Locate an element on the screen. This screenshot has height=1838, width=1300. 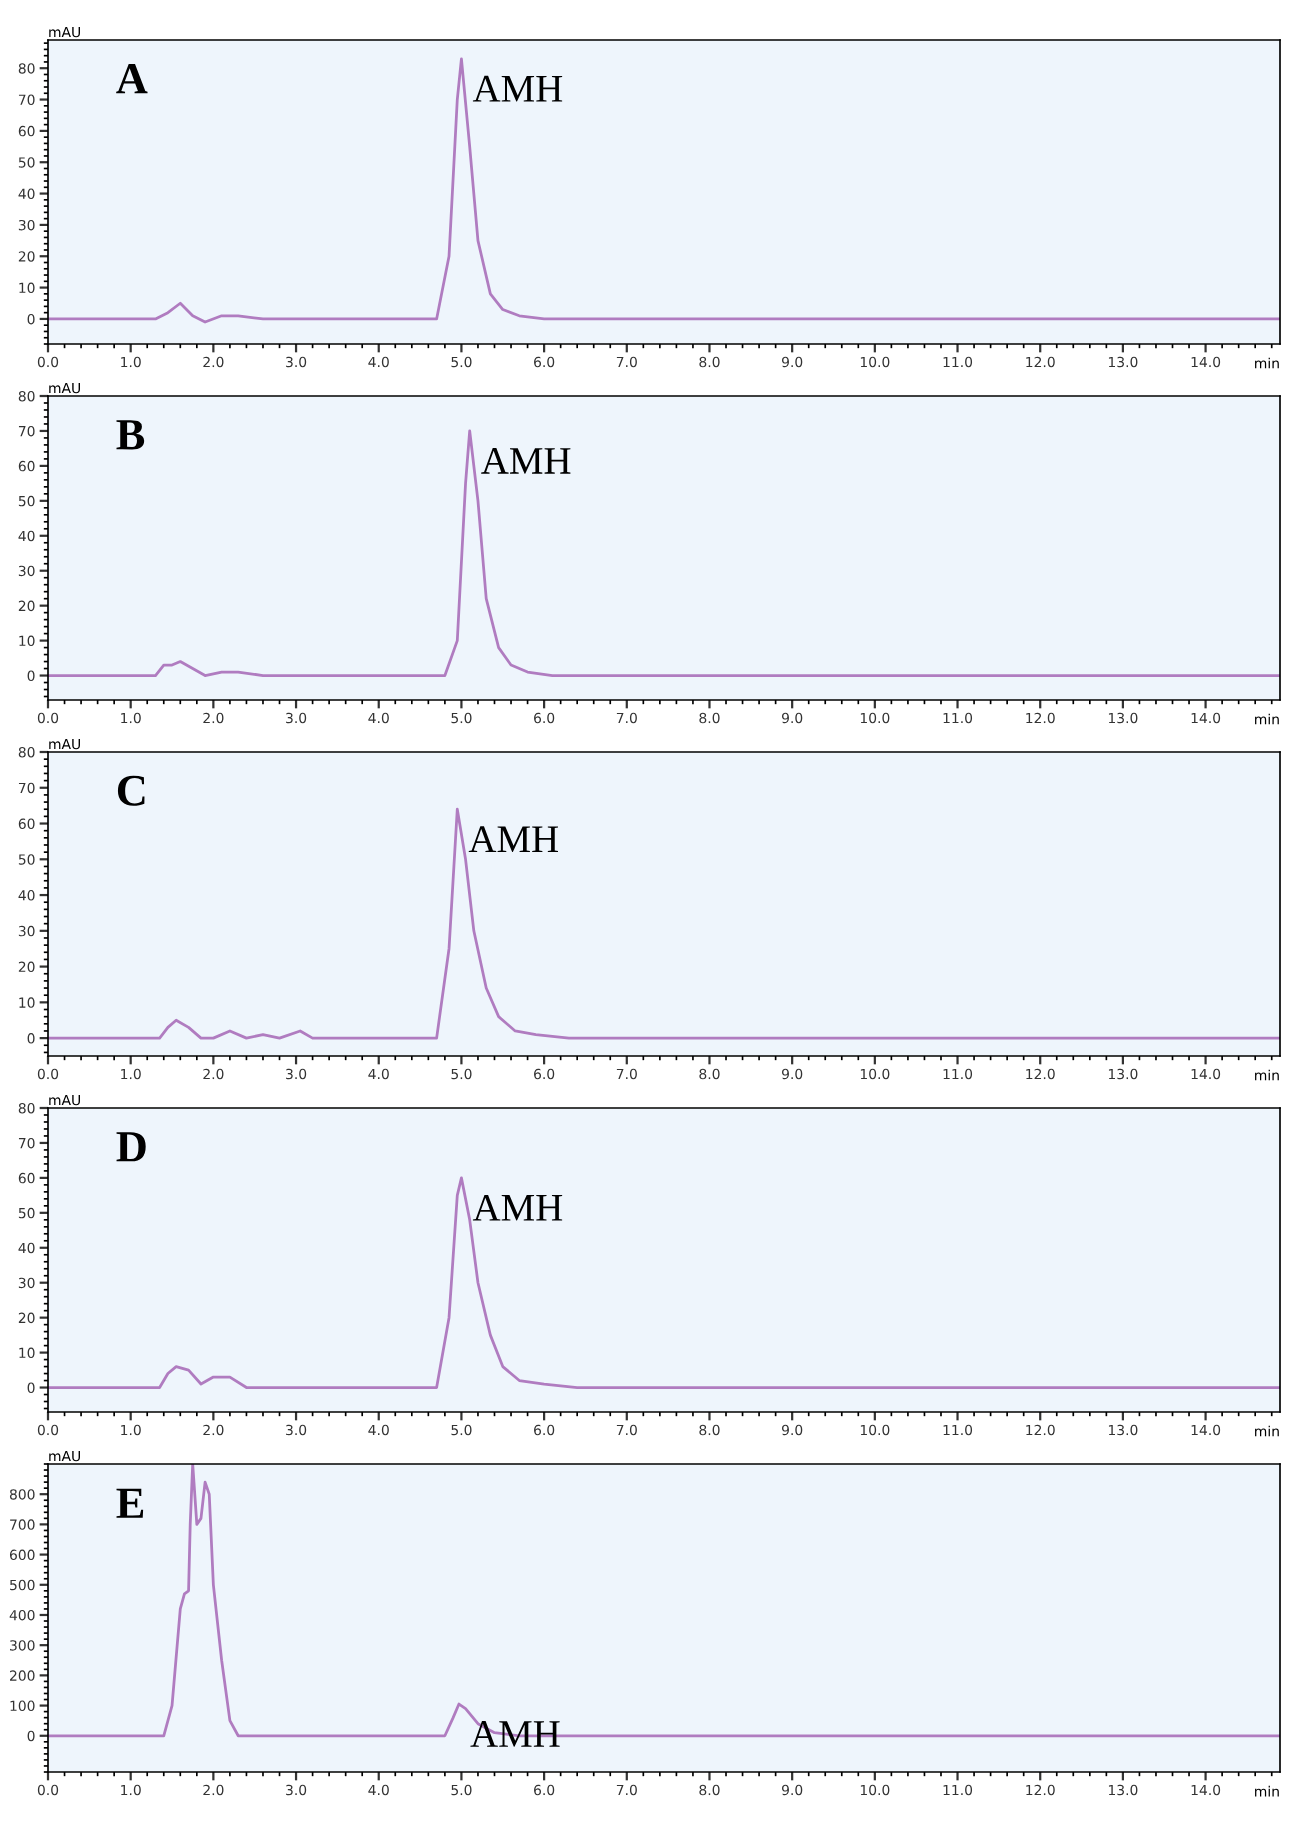
annotation: E is located at coordinates (130, 1503).